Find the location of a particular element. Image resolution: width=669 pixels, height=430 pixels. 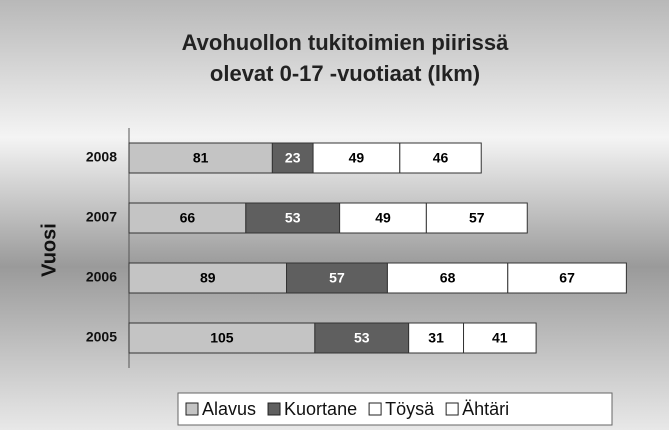

data-label: 105 is located at coordinates (222, 338).